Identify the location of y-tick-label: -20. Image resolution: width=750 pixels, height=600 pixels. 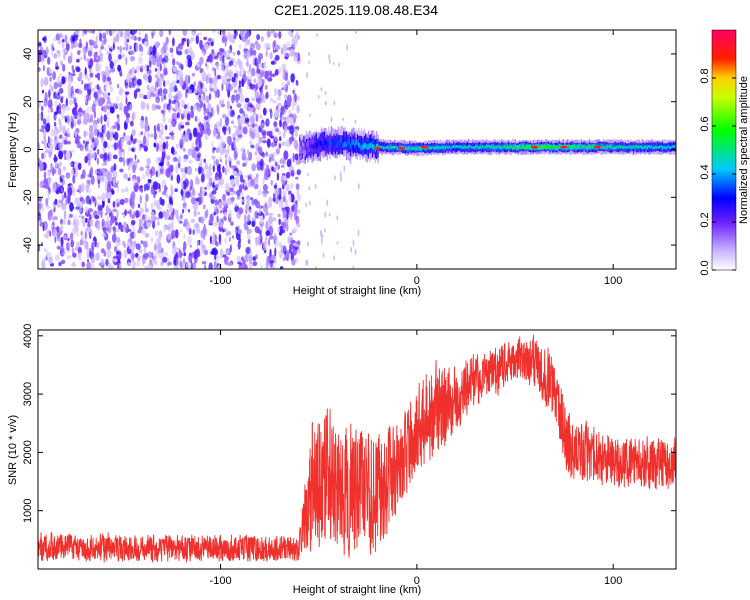
(28, 197).